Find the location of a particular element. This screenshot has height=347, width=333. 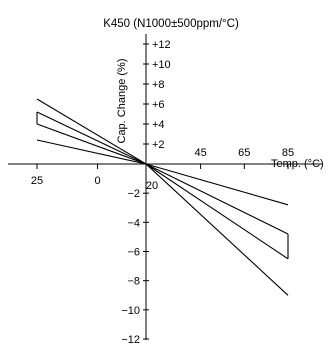

y-tick-label: −4 is located at coordinates (133, 223).